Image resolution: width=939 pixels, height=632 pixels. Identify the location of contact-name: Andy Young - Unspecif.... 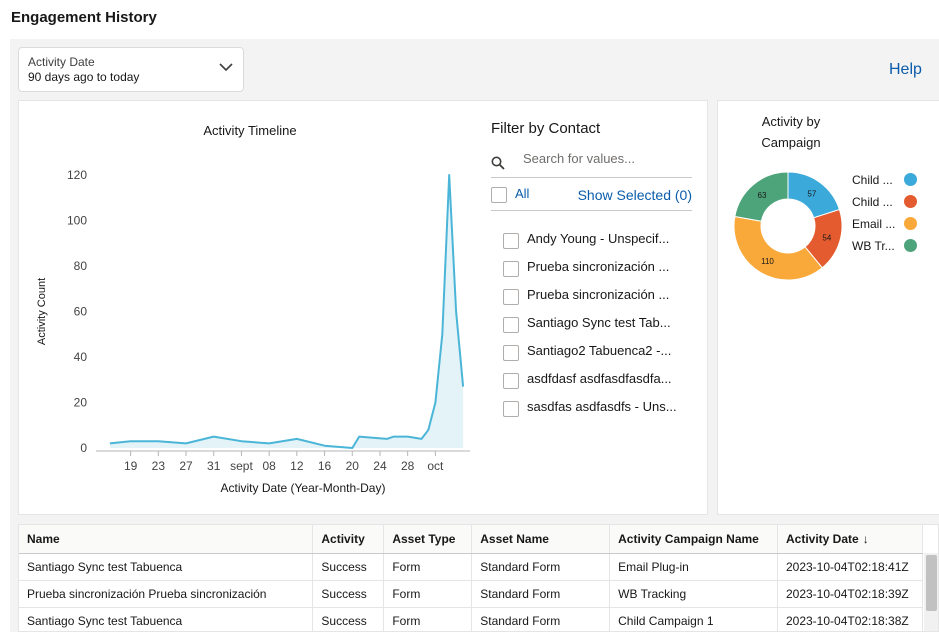
(598, 238).